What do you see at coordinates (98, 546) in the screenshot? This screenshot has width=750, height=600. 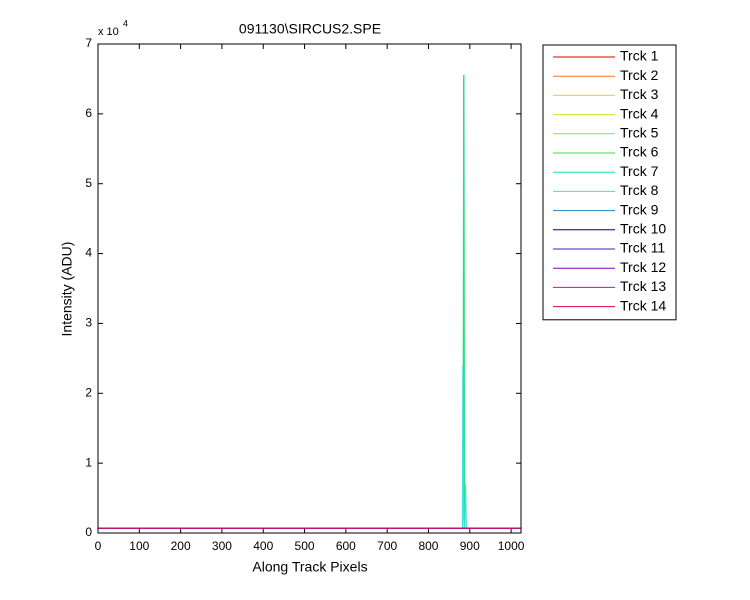 I see `x-tick-label: 0` at bounding box center [98, 546].